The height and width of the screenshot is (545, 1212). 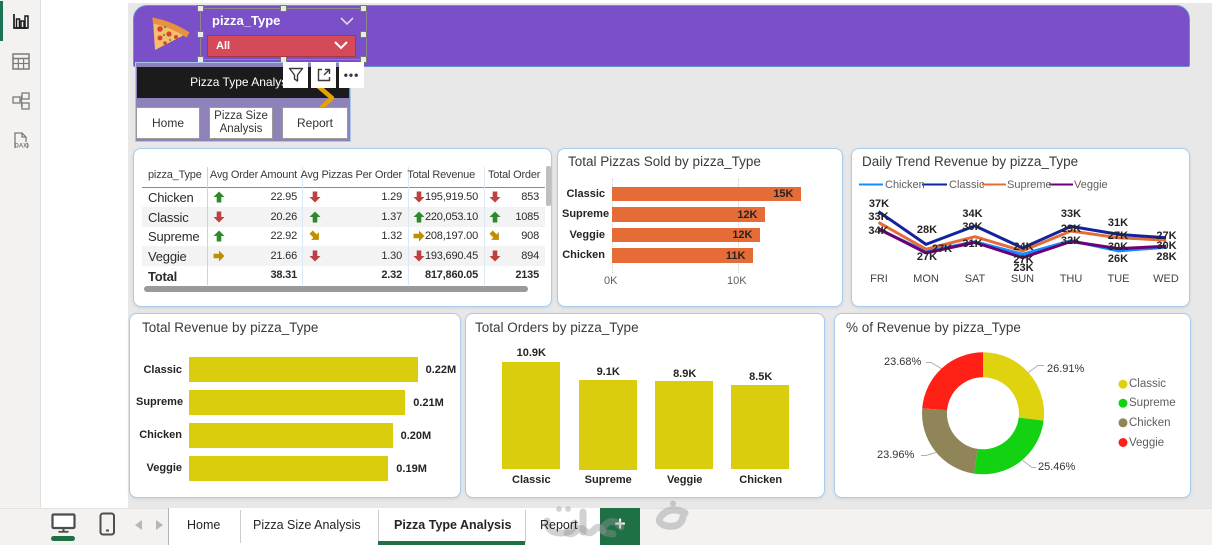 I want to click on svg-text: DAX, so click(x=21, y=147).